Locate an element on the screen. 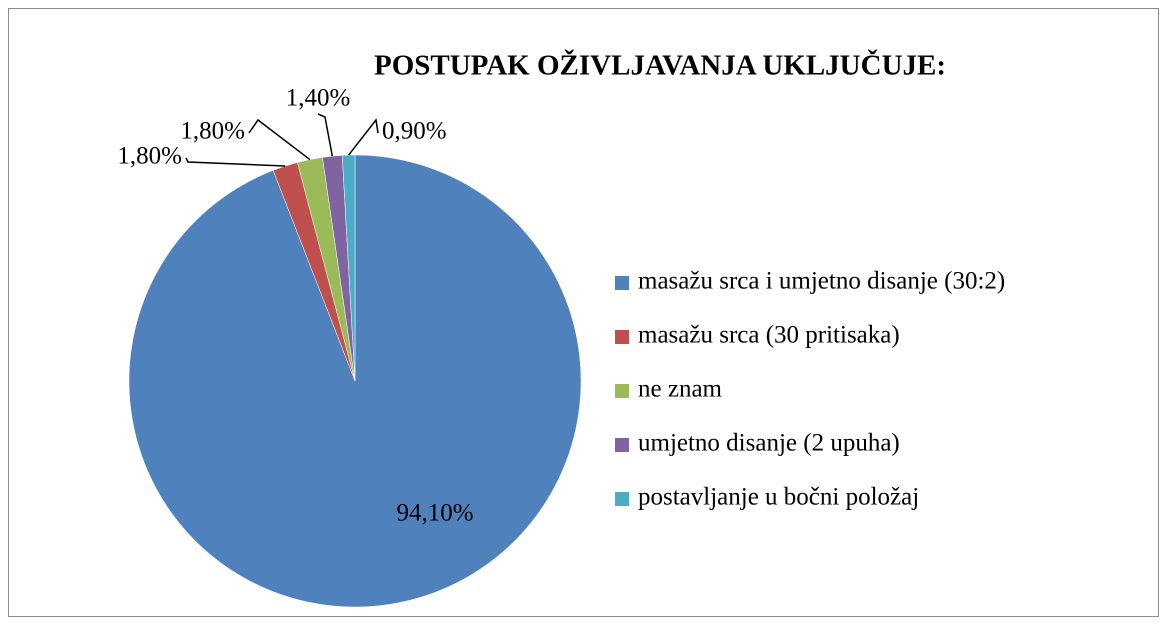 This screenshot has height=625, width=1167. data-label: 94,10% is located at coordinates (434, 513).